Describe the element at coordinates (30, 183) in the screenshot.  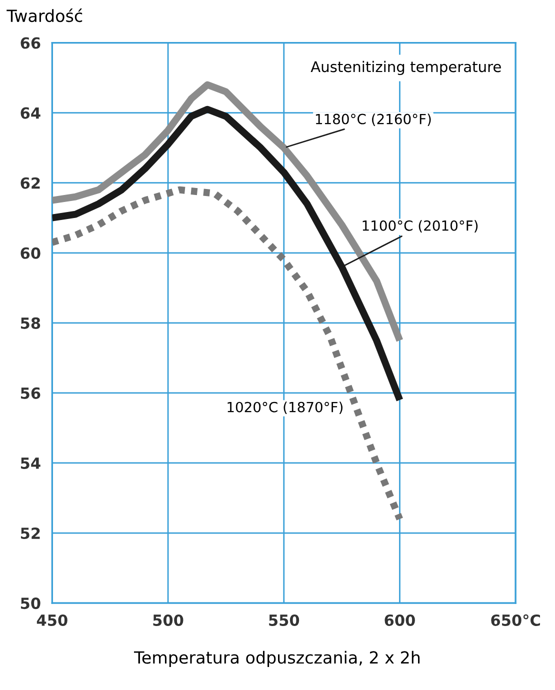
I see `y-tick-label: 62` at that location.